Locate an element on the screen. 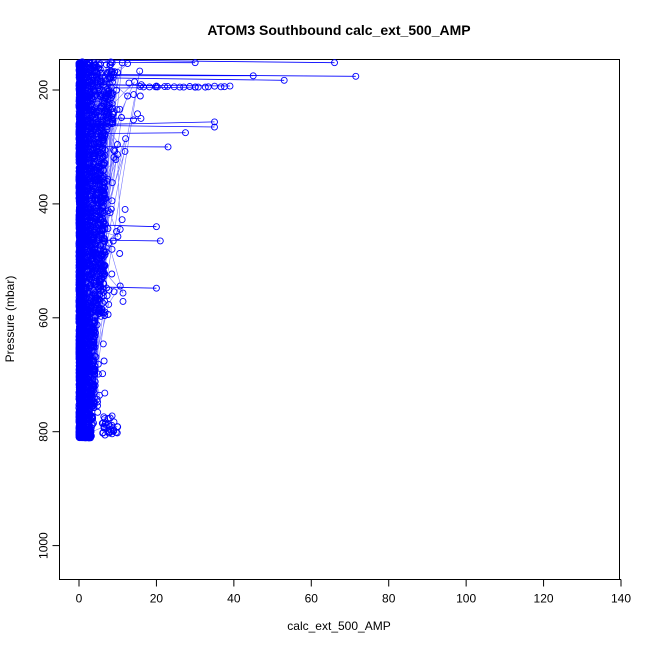  x-tick-label: 100 is located at coordinates (466, 599).